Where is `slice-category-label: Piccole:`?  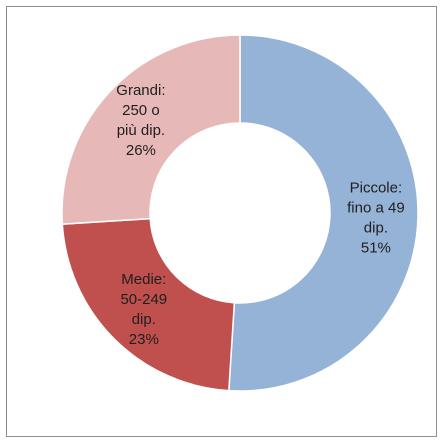
slice-category-label: Piccole: is located at coordinates (376, 187).